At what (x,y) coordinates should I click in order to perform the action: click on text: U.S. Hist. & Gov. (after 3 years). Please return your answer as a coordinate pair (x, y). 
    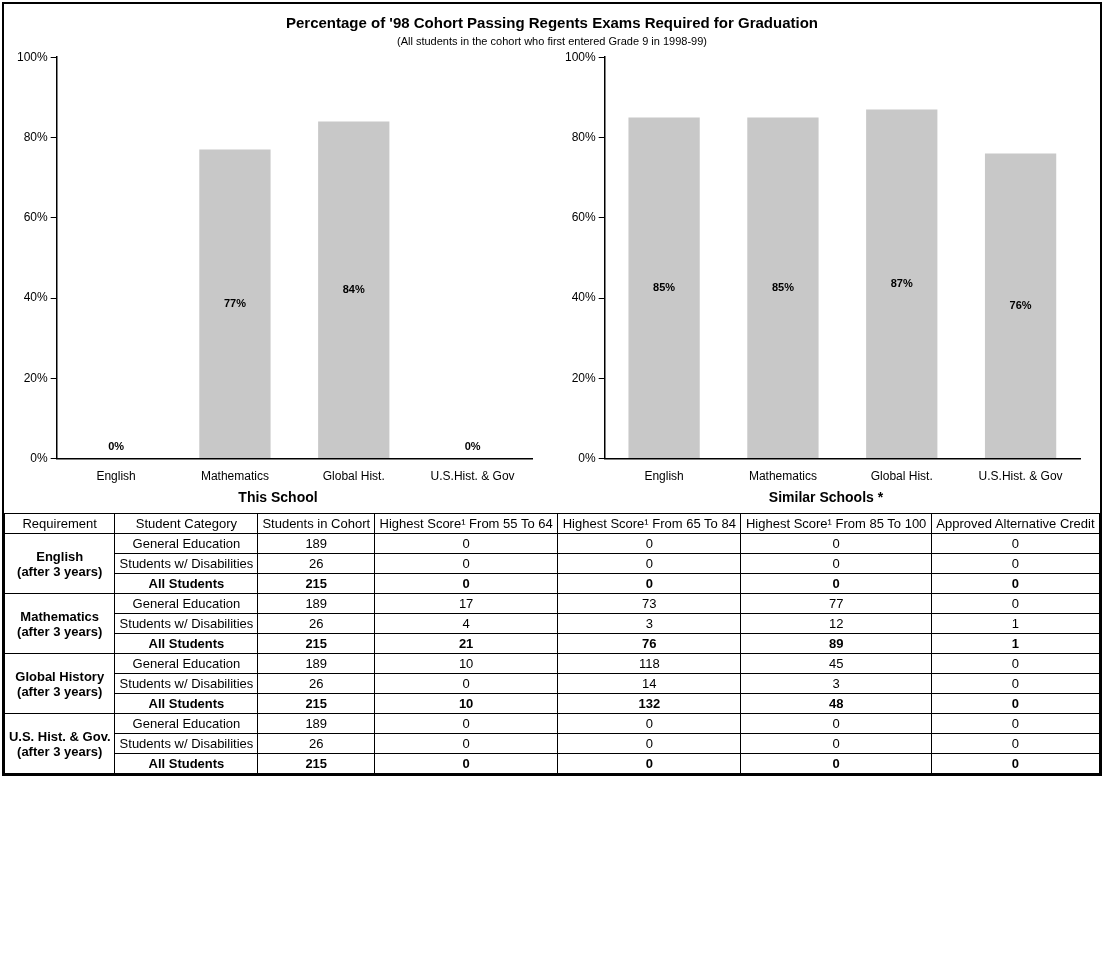
    Looking at the image, I should click on (59, 743).